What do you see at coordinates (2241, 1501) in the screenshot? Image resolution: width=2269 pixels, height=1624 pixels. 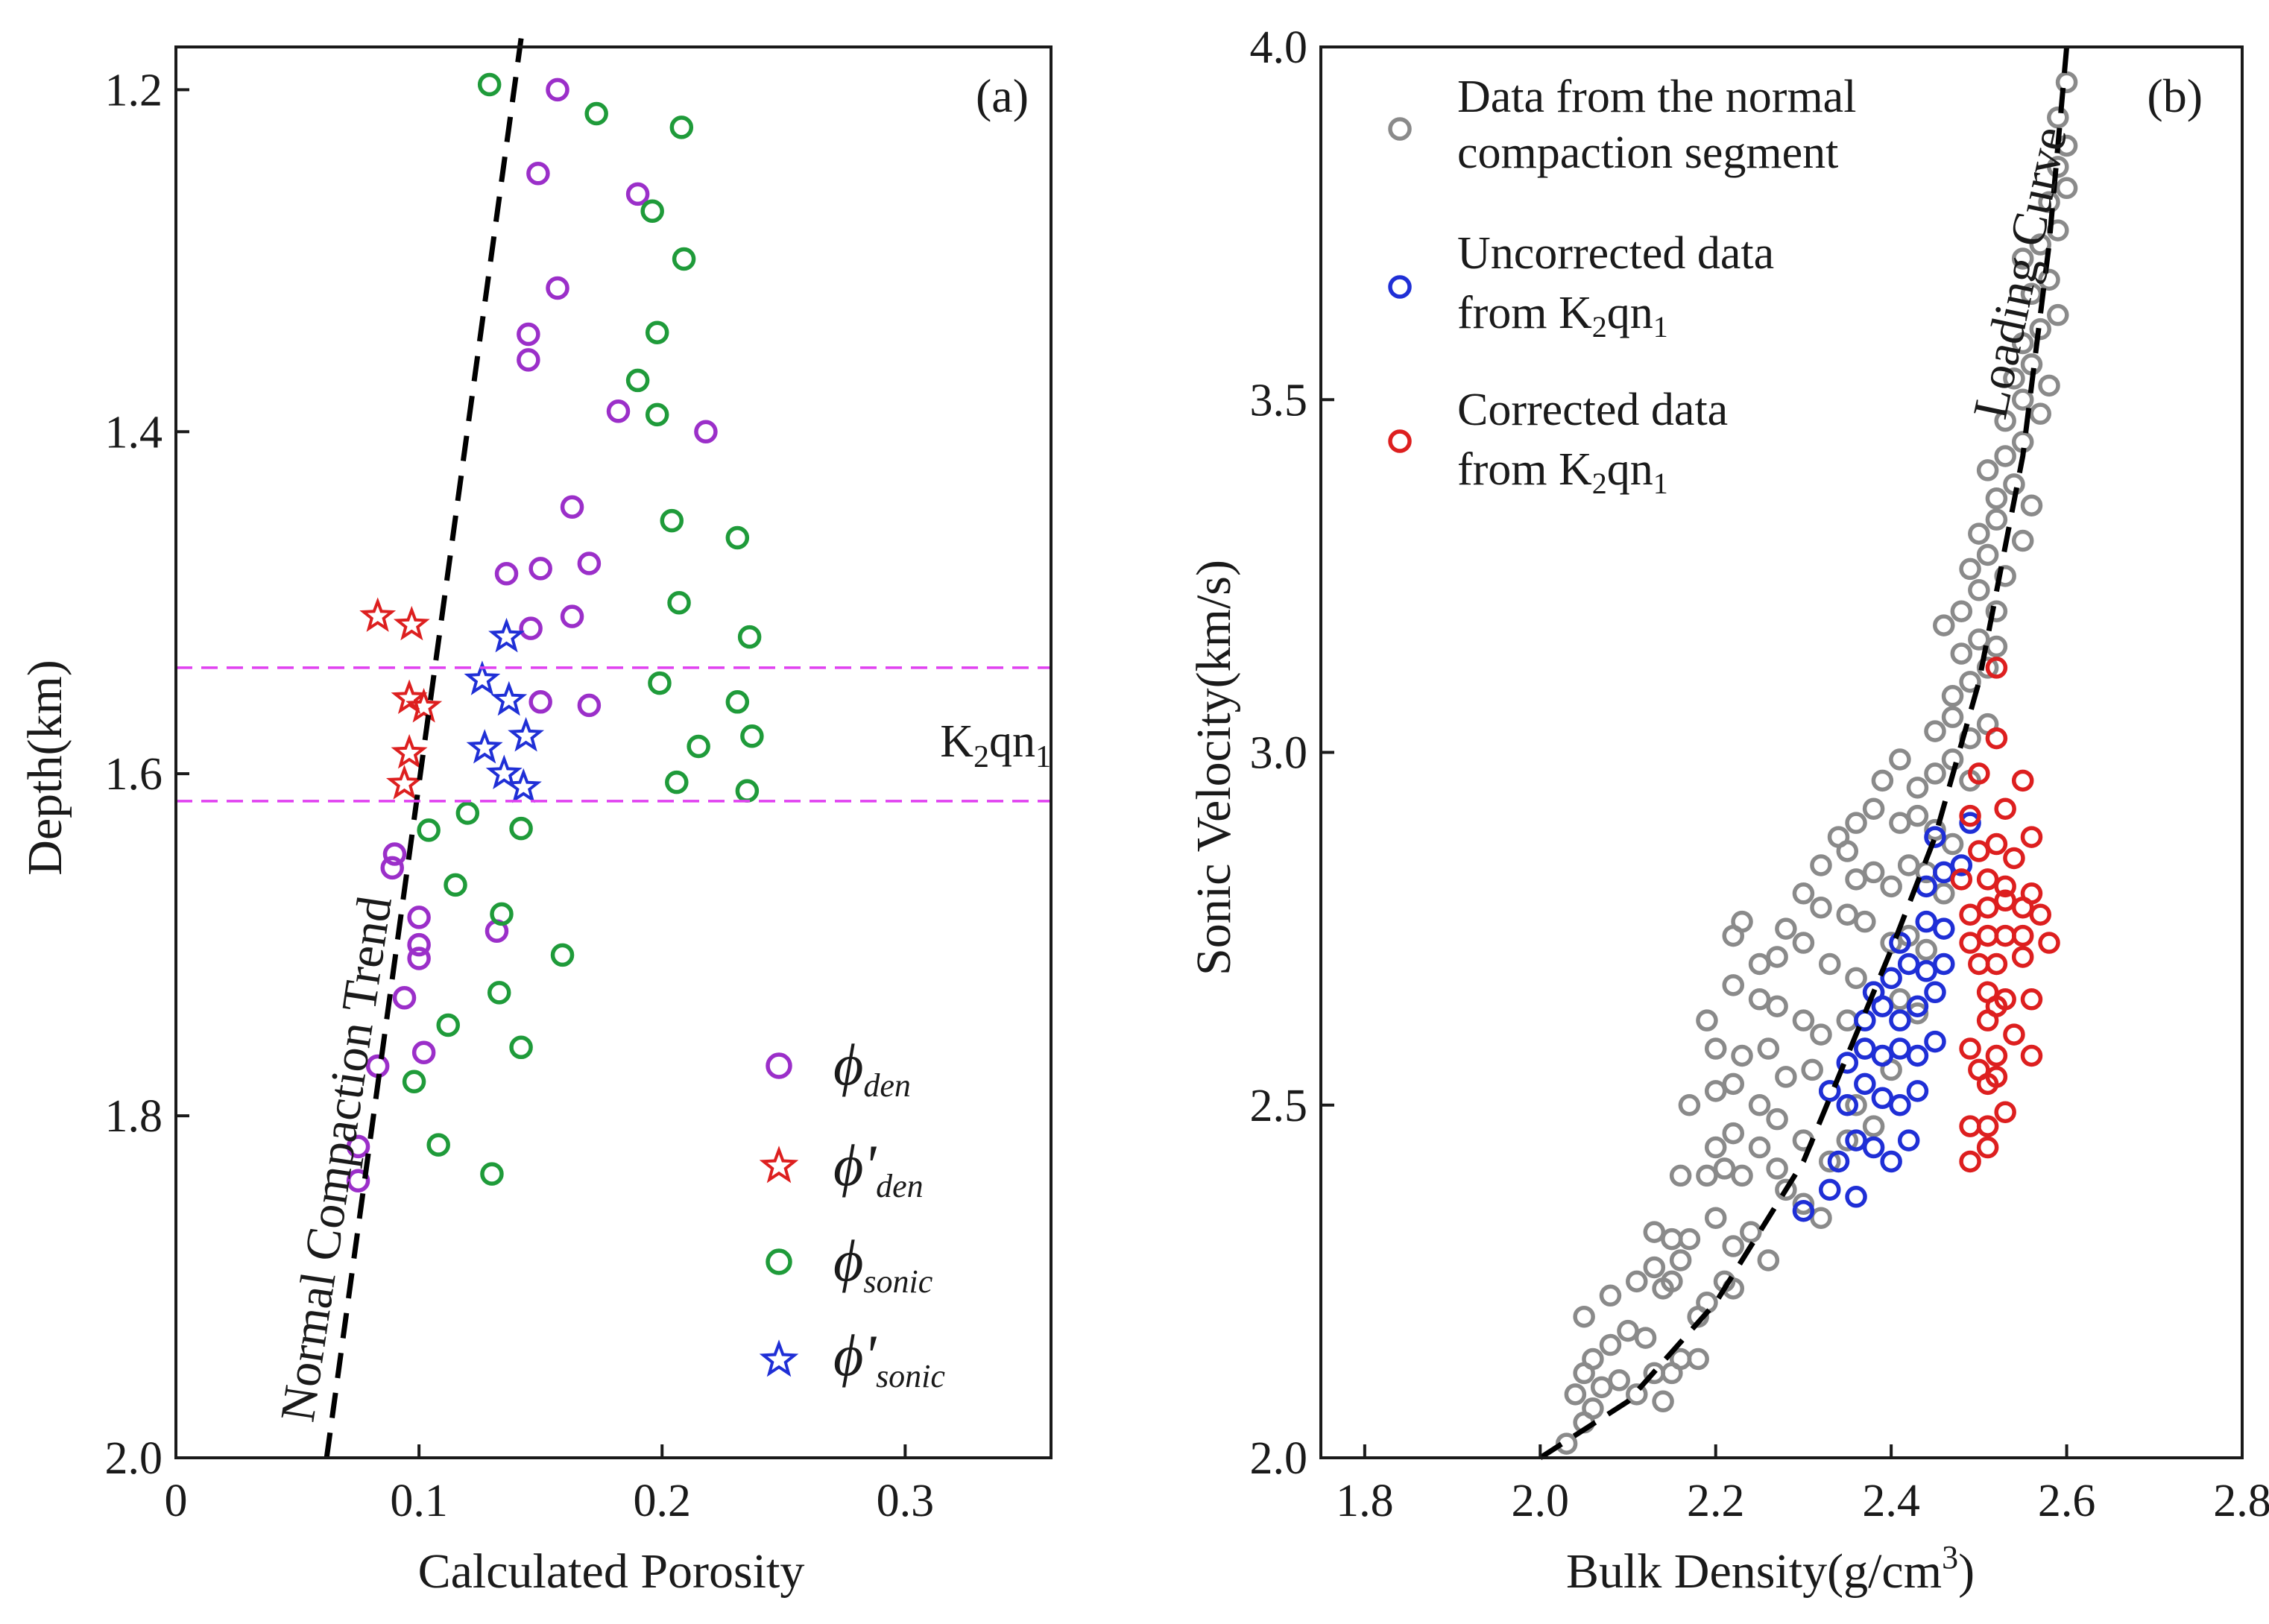 I see `x-tick-label: 2.8` at bounding box center [2241, 1501].